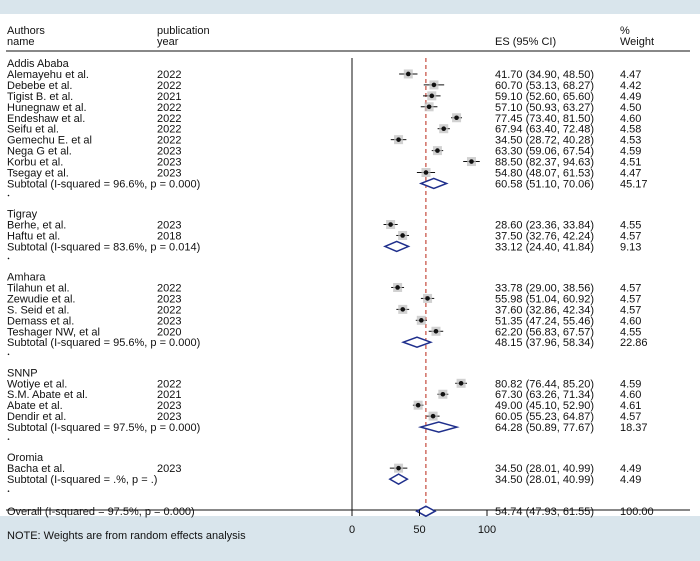 The height and width of the screenshot is (561, 700). I want to click on study-author: Dendir et al., so click(36, 417).